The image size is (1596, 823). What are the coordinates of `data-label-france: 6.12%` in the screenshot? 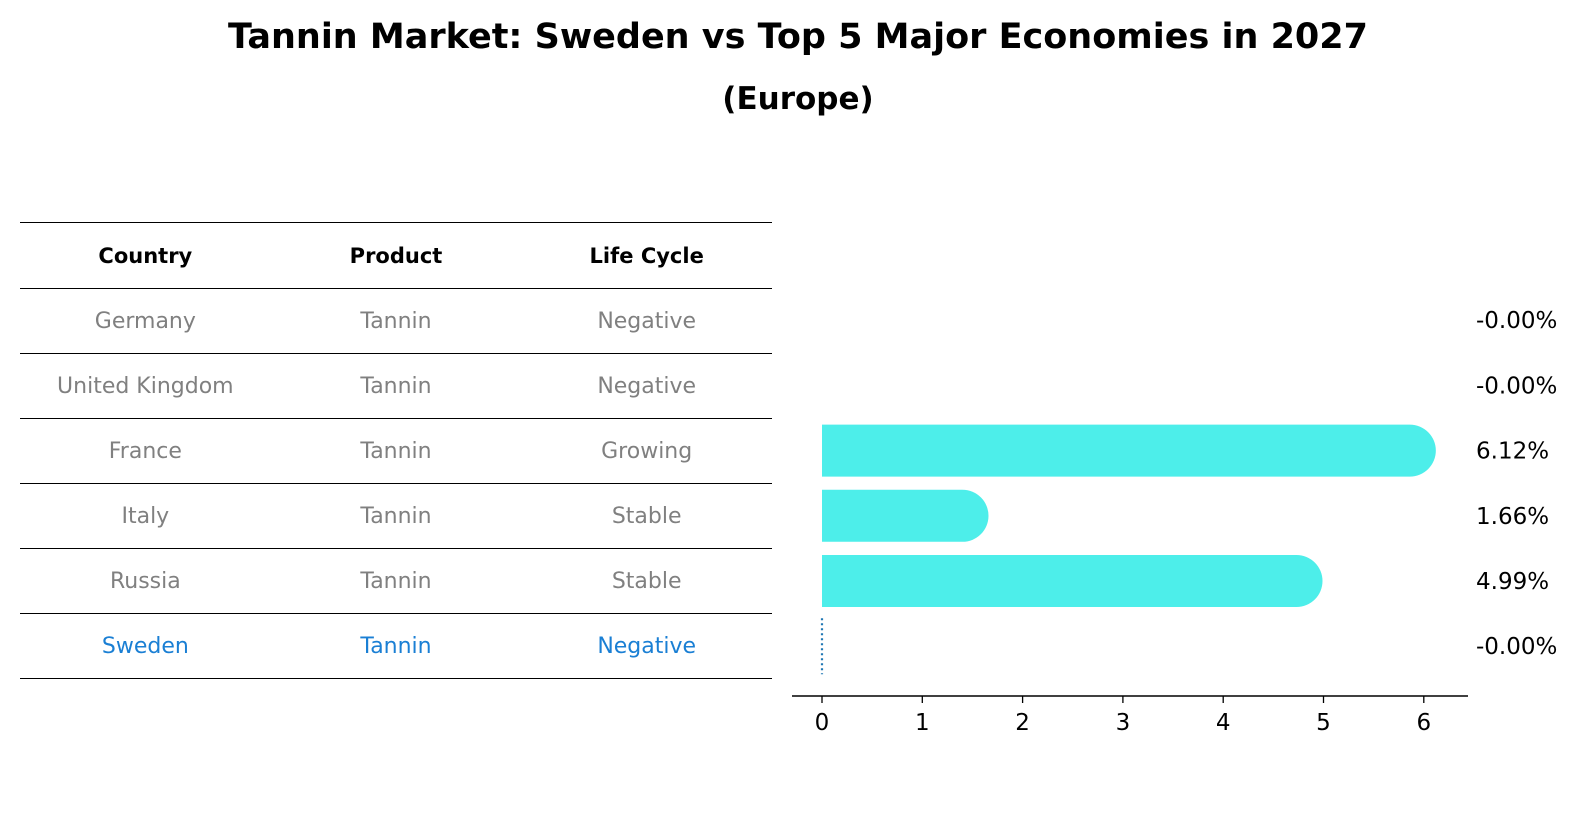 It's located at (1512, 452).